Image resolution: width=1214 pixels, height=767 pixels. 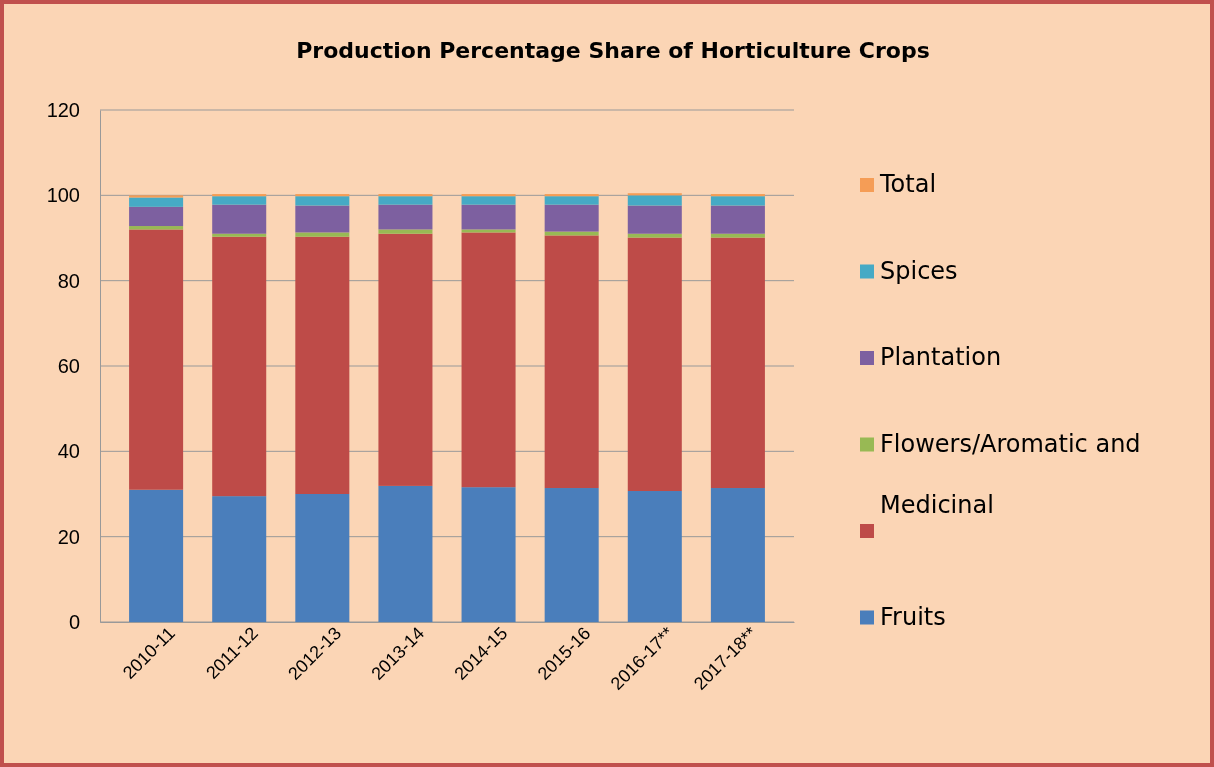 What do you see at coordinates (68, 536) in the screenshot?
I see `y-tick-label: 20` at bounding box center [68, 536].